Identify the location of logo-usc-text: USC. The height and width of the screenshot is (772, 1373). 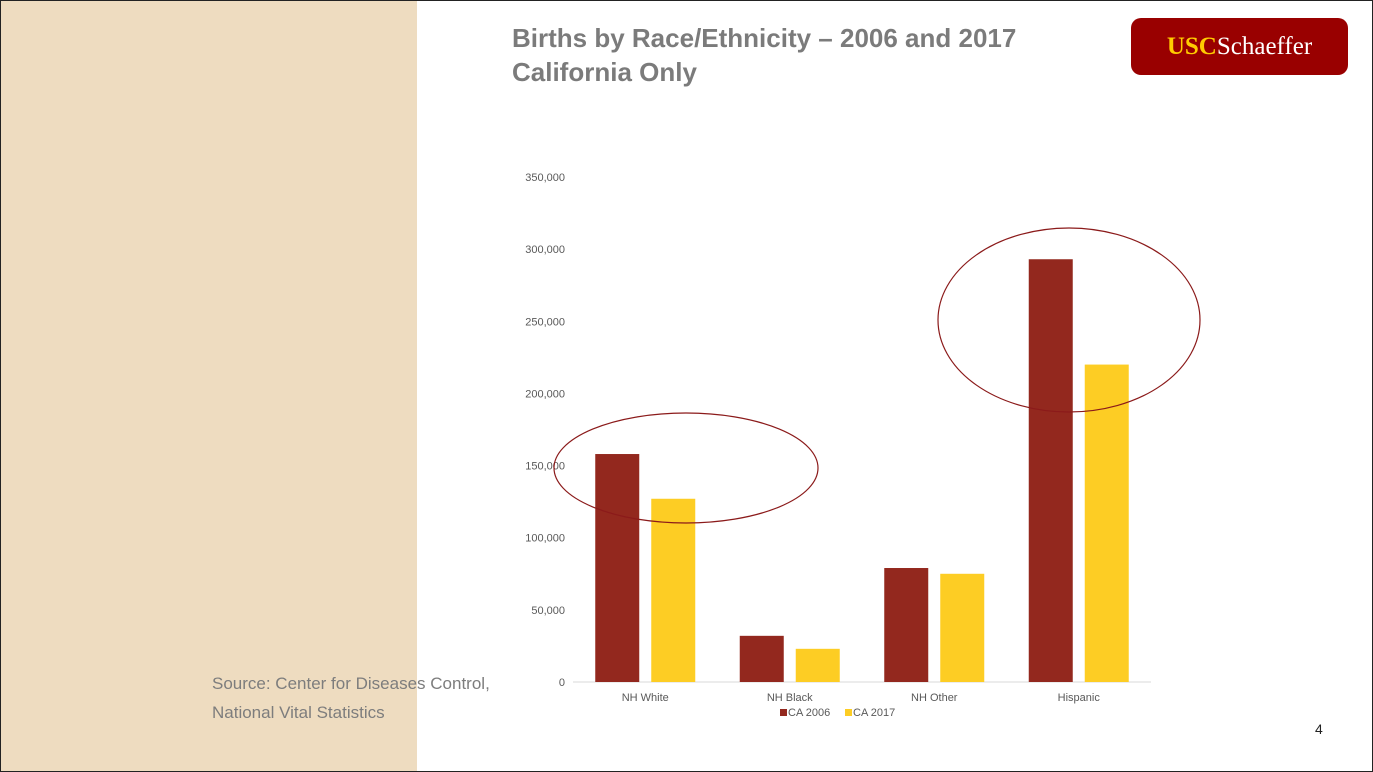
(1191, 46).